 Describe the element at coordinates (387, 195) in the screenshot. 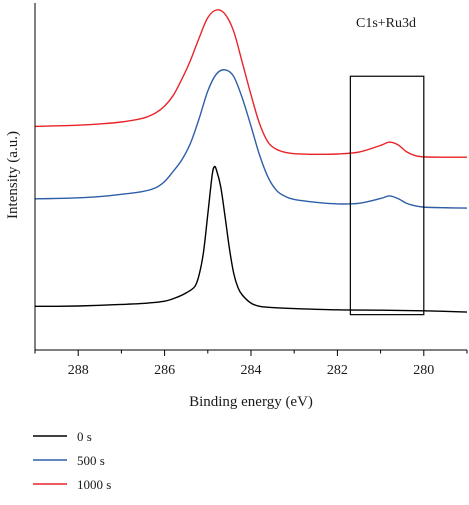

I see `highlight-box` at that location.